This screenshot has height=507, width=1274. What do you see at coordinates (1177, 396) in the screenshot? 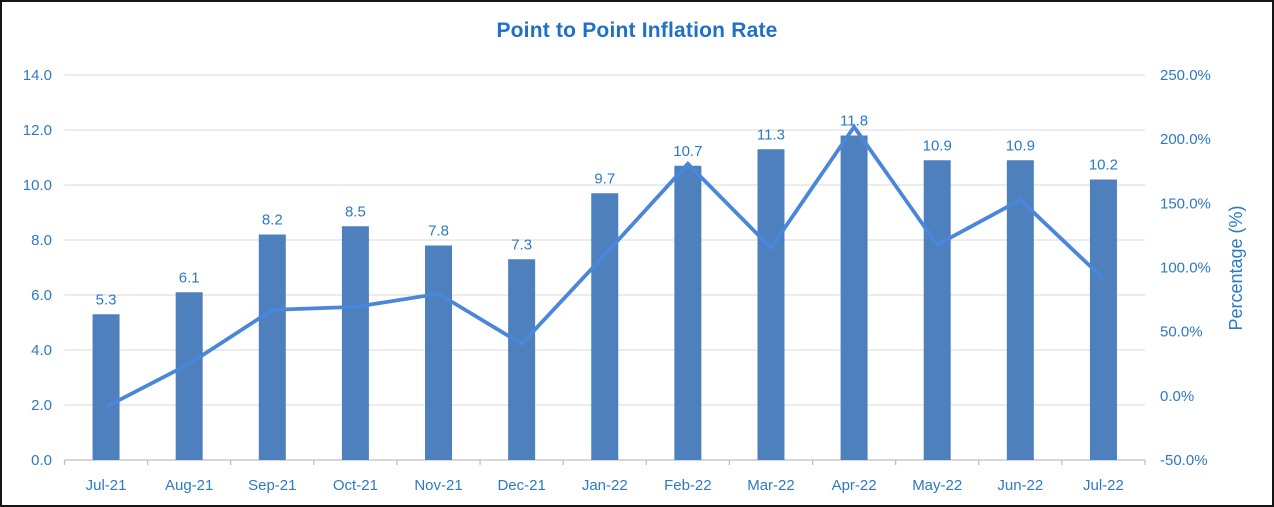
I see `right-axis-tick-label: 0.0%` at bounding box center [1177, 396].